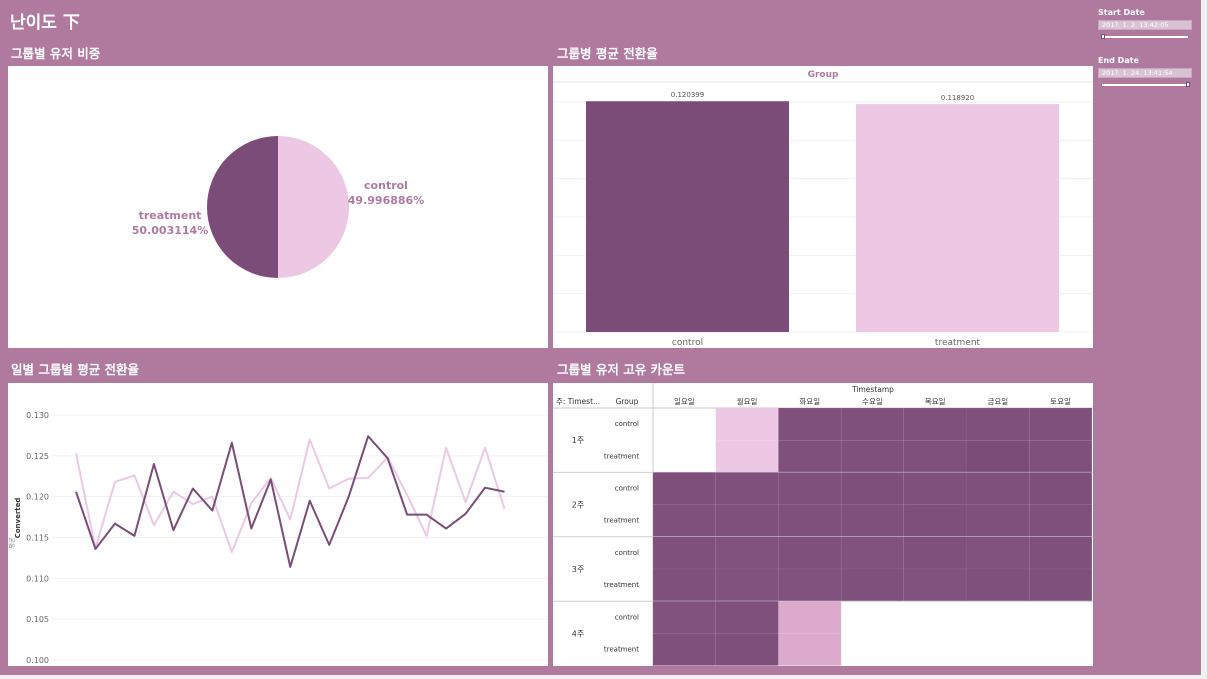  What do you see at coordinates (290, 496) in the screenshot?
I see `line-series-treatment` at bounding box center [290, 496].